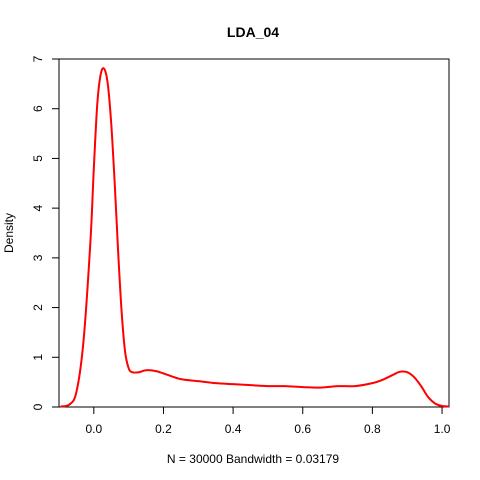 The height and width of the screenshot is (480, 480). I want to click on chart-title: LDA_04, so click(253, 32).